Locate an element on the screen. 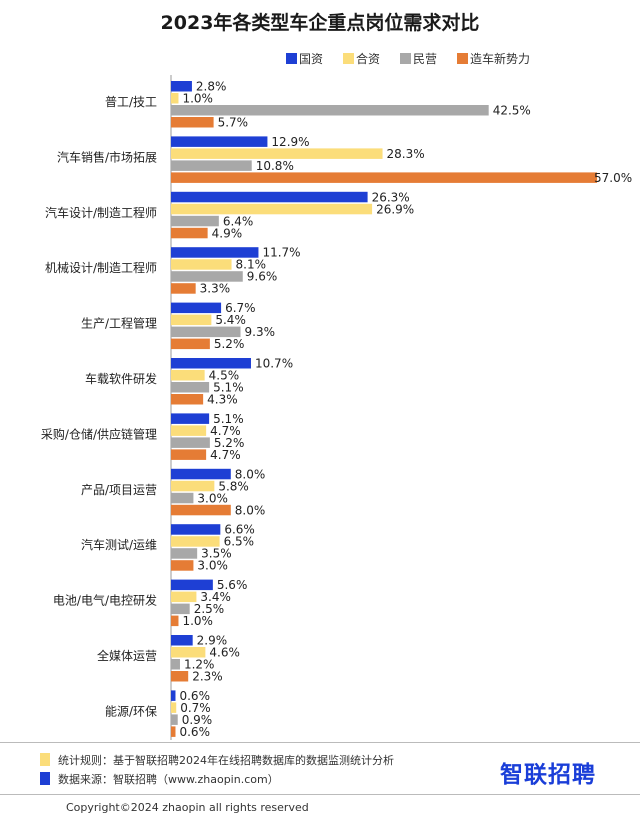 This screenshot has height=819, width=640. data-label: 4.6% is located at coordinates (224, 653).